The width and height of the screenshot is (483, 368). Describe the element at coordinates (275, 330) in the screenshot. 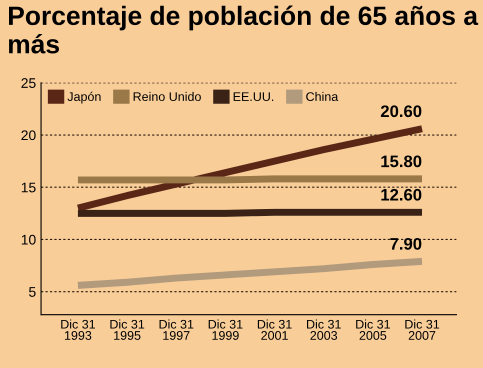

I see `x-tick-label: Dic 31 2001` at that location.